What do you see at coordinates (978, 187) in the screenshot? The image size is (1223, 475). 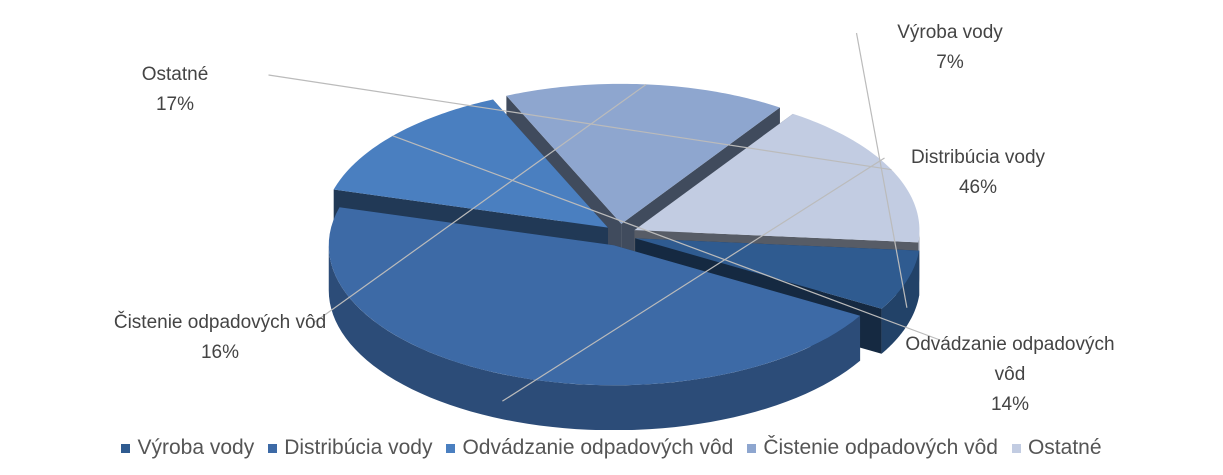 I see `label-value: 46%` at bounding box center [978, 187].